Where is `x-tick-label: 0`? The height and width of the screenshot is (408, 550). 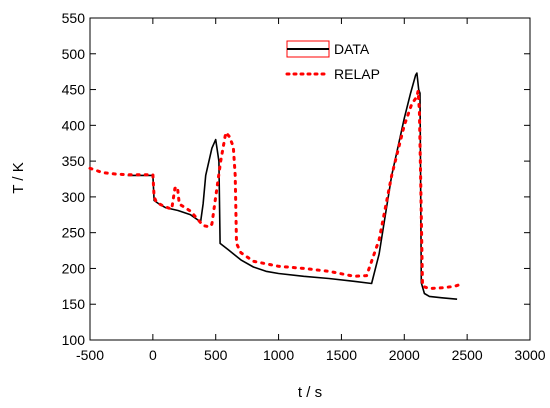 x-tick-label: 0 is located at coordinates (153, 355).